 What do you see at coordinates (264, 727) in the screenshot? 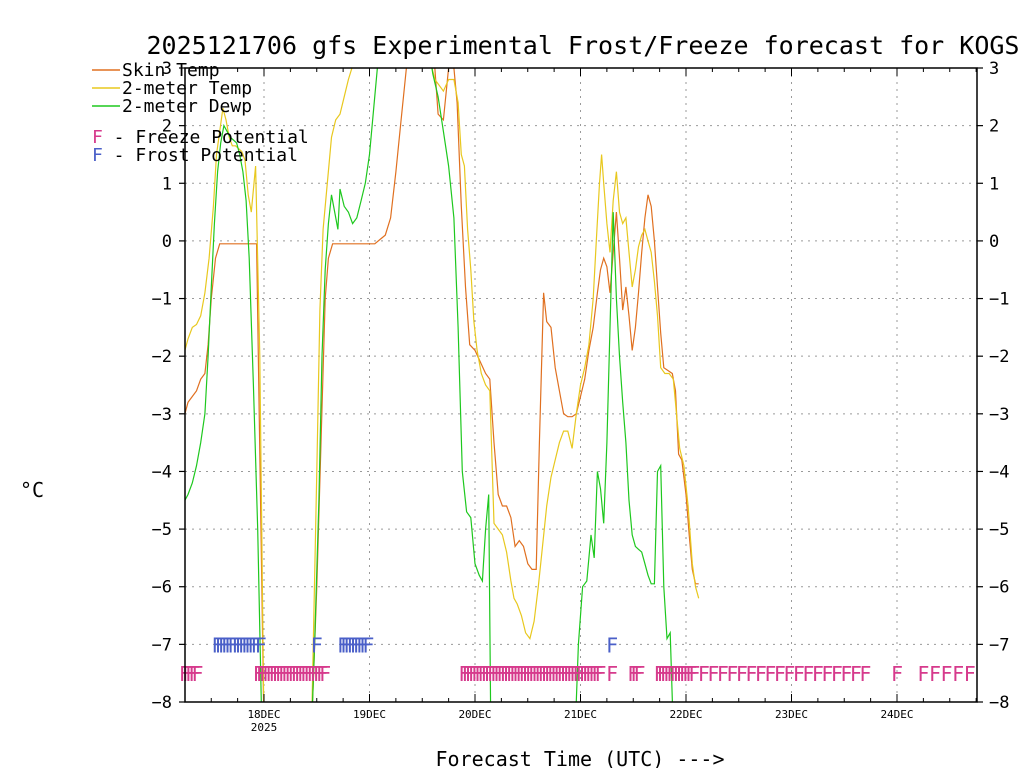
I see `x-tick-sublabel: 2025` at bounding box center [264, 727].